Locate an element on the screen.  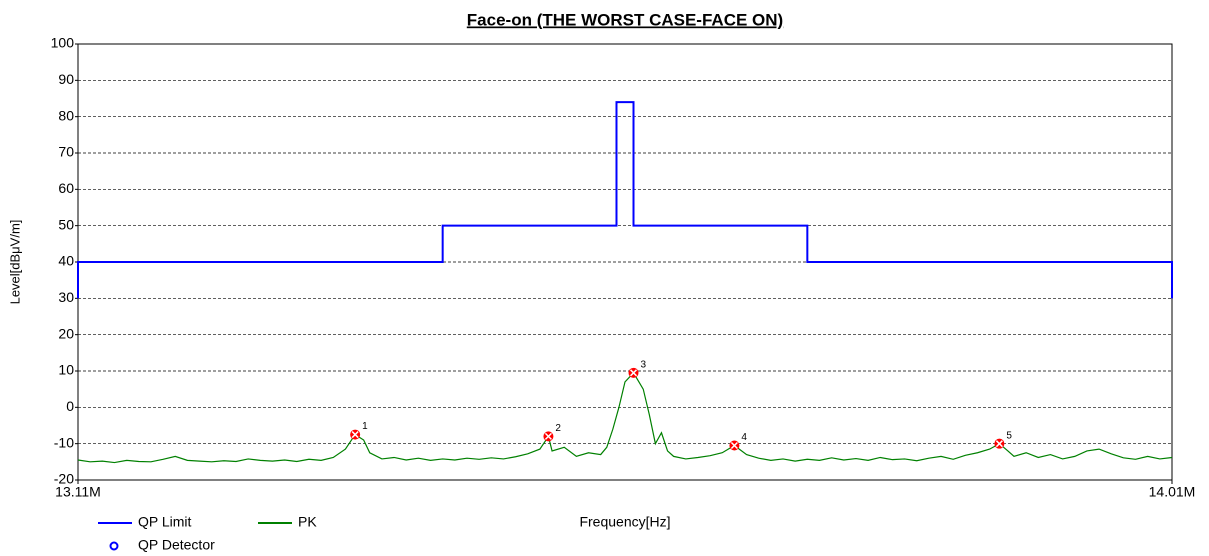
legend-marker is located at coordinates (114, 546).